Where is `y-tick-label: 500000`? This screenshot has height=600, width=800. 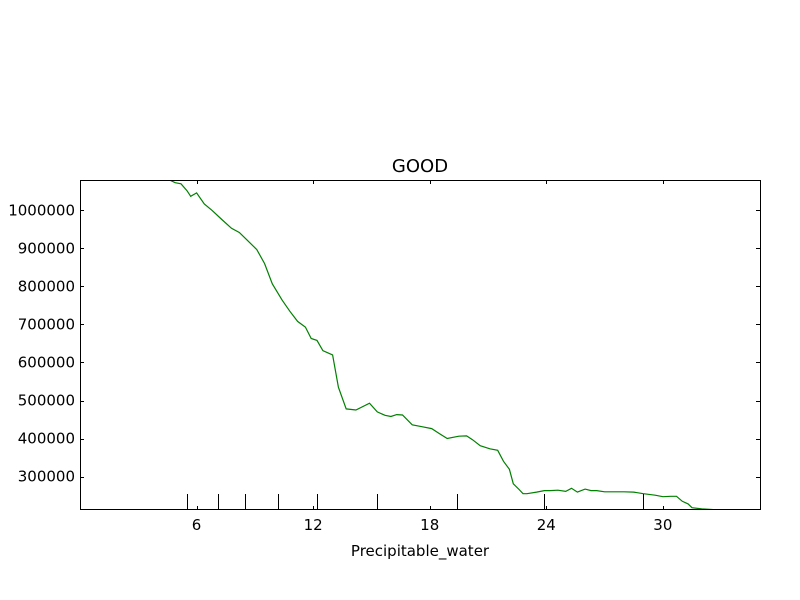
y-tick-label: 500000 is located at coordinates (46, 401).